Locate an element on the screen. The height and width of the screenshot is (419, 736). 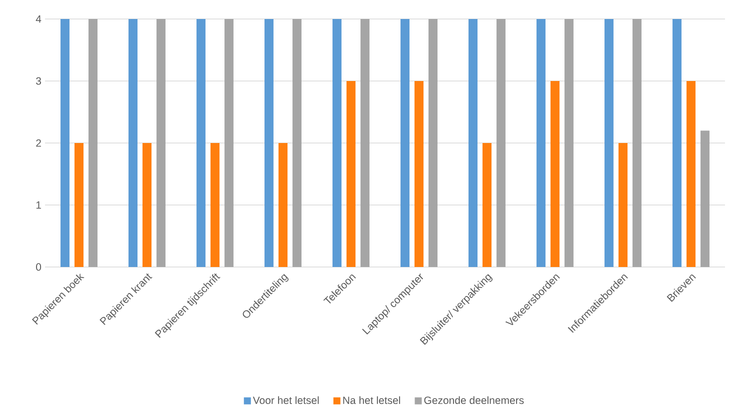
y-tick-label: 1 is located at coordinates (38, 205).